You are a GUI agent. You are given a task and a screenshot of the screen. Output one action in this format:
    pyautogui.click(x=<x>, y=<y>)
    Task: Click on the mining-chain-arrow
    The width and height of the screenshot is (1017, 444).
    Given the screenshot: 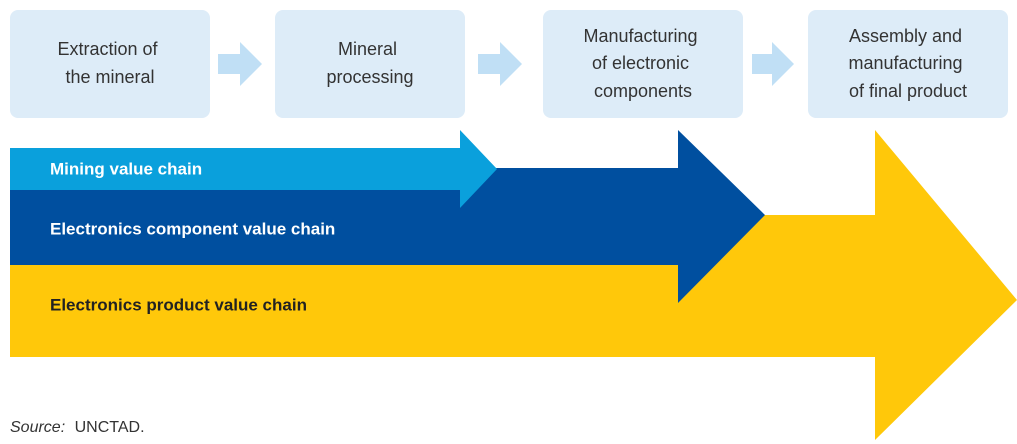 What is the action you would take?
    pyautogui.click(x=253, y=169)
    